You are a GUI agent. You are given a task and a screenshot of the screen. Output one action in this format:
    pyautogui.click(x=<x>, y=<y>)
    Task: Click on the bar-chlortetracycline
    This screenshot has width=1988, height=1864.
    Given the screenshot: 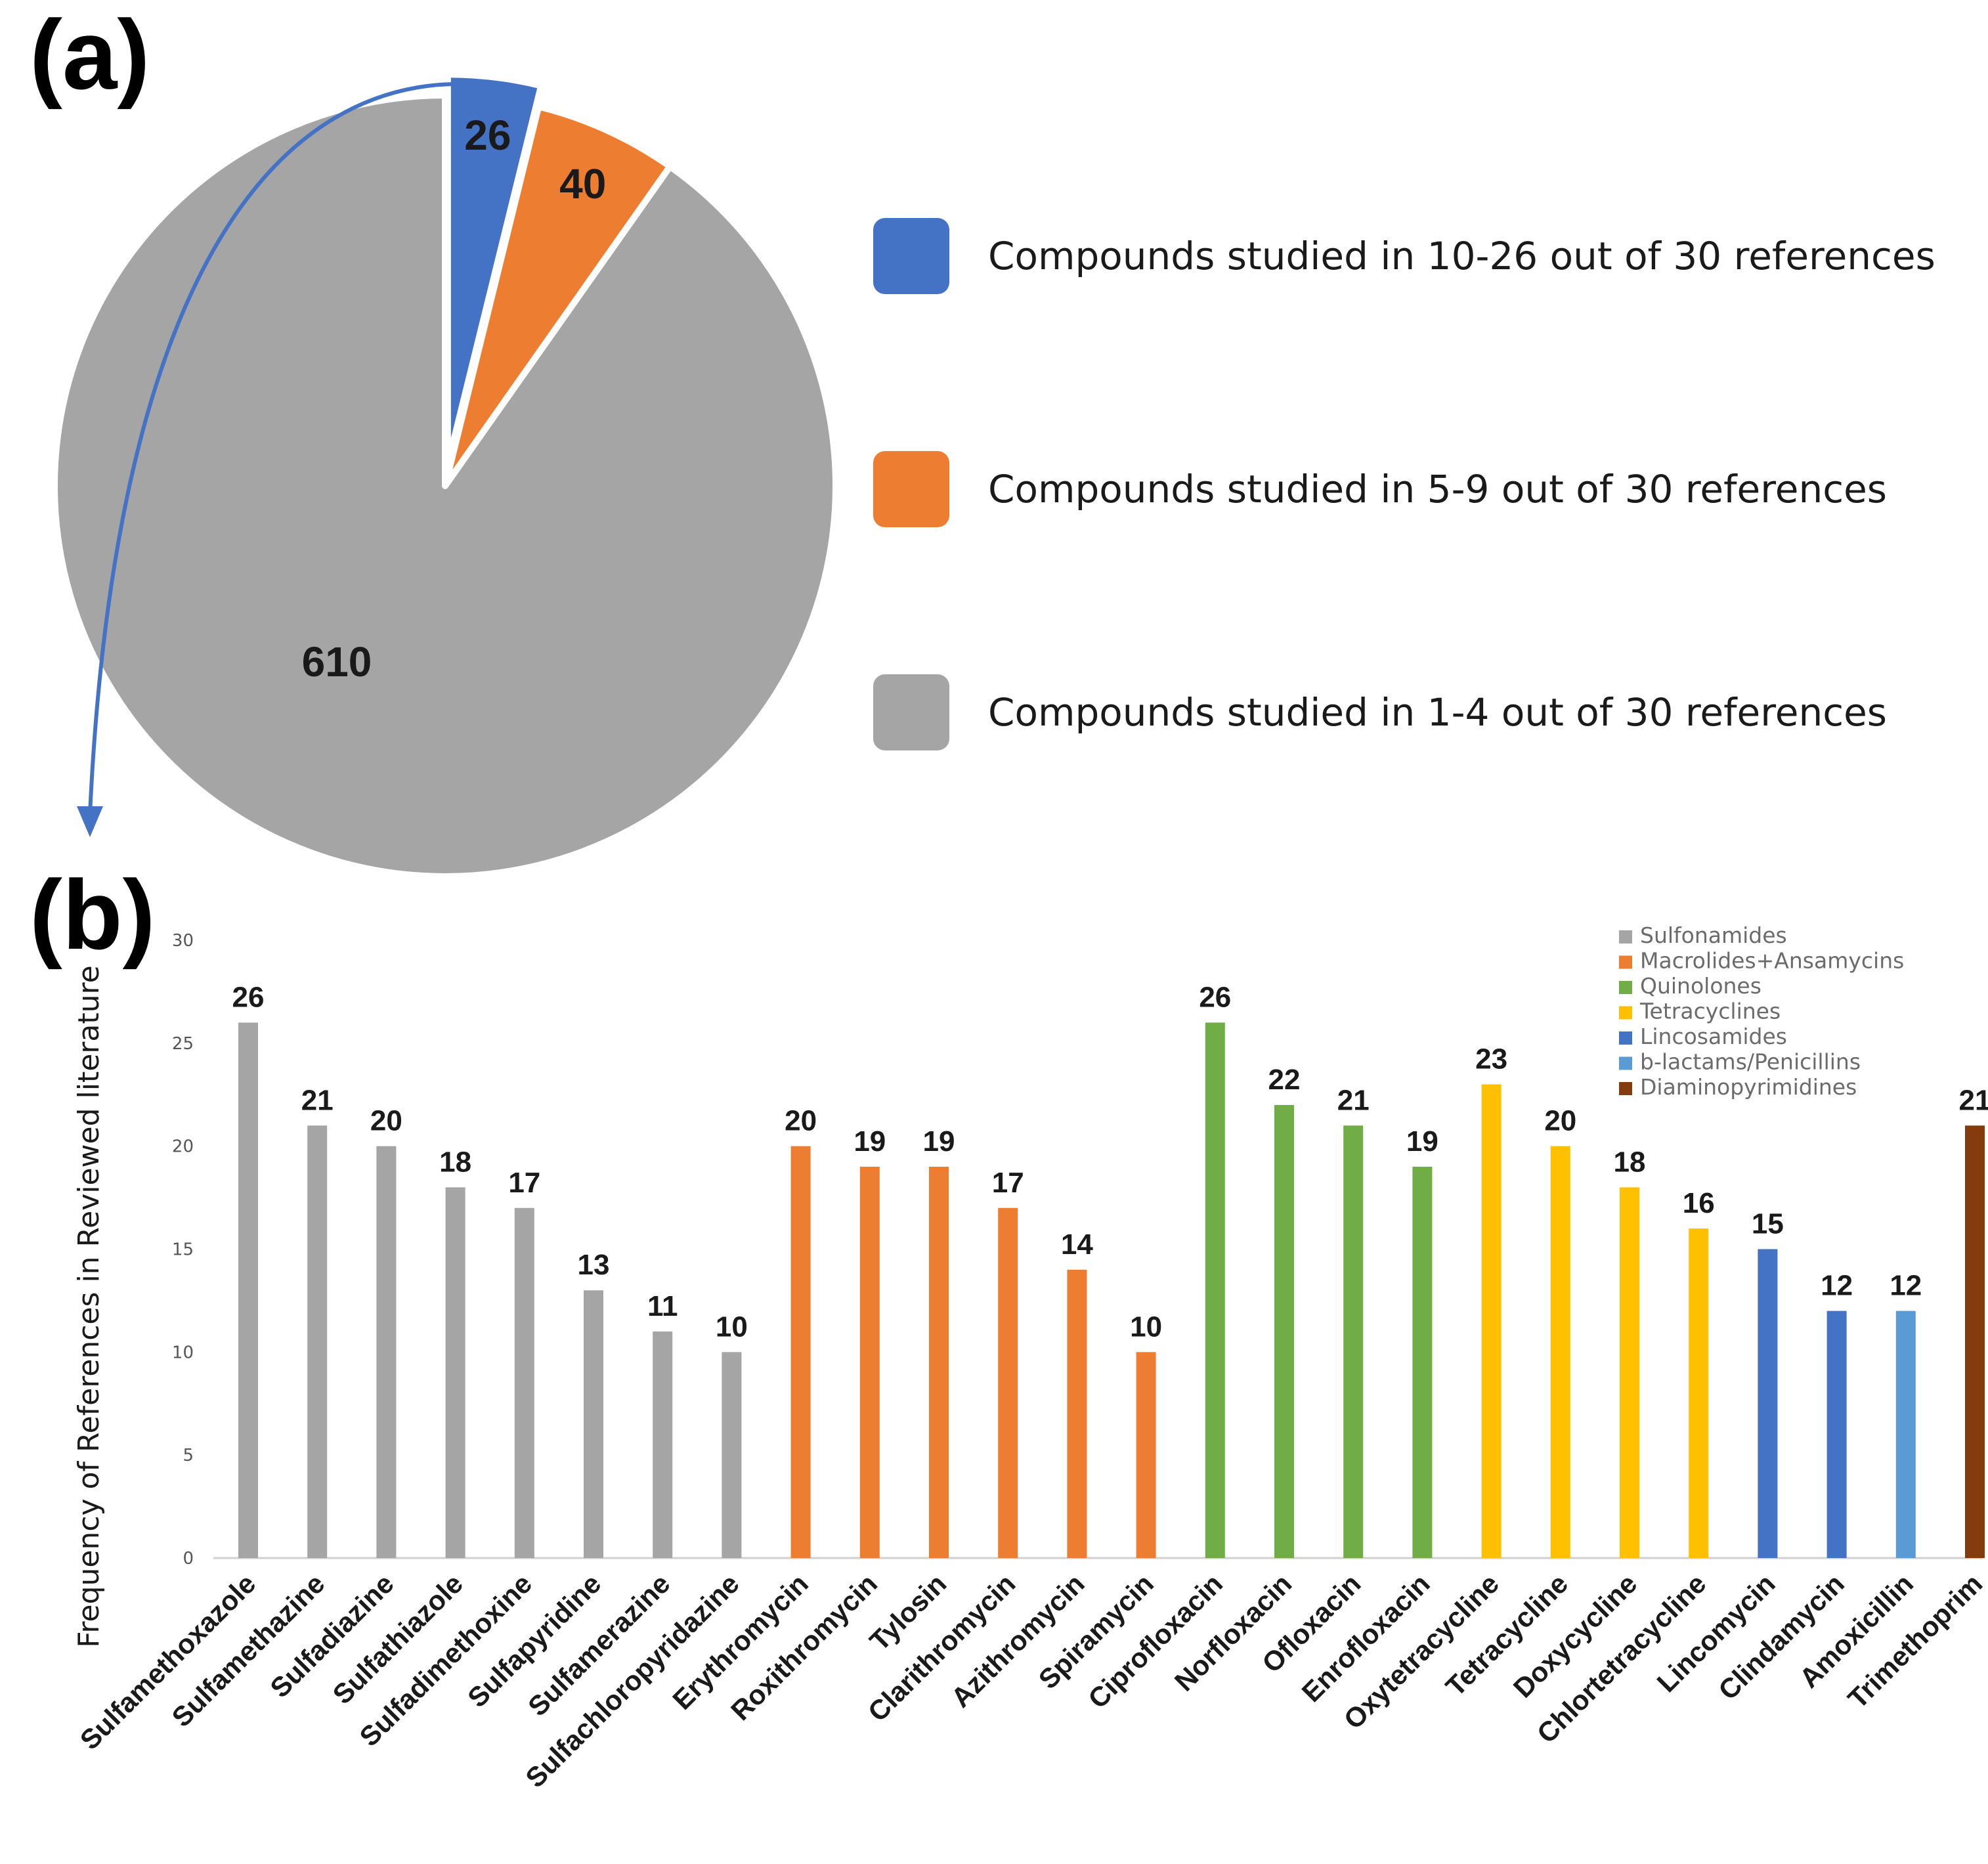 What is the action you would take?
    pyautogui.click(x=1699, y=1393)
    